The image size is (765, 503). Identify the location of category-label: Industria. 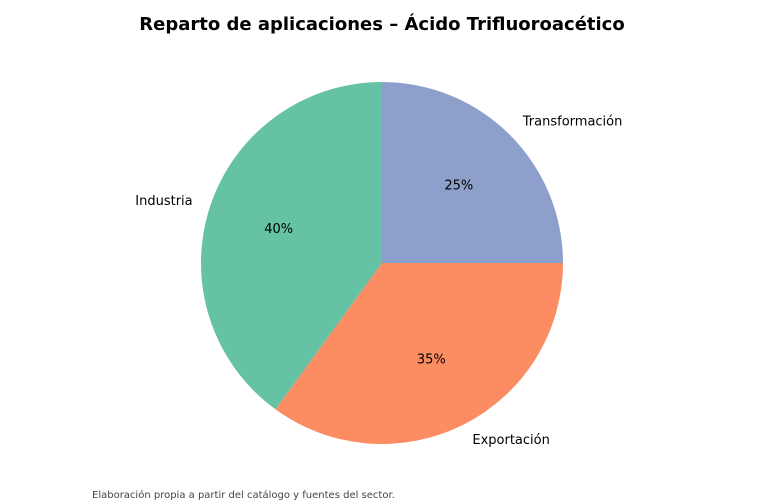
(163, 201).